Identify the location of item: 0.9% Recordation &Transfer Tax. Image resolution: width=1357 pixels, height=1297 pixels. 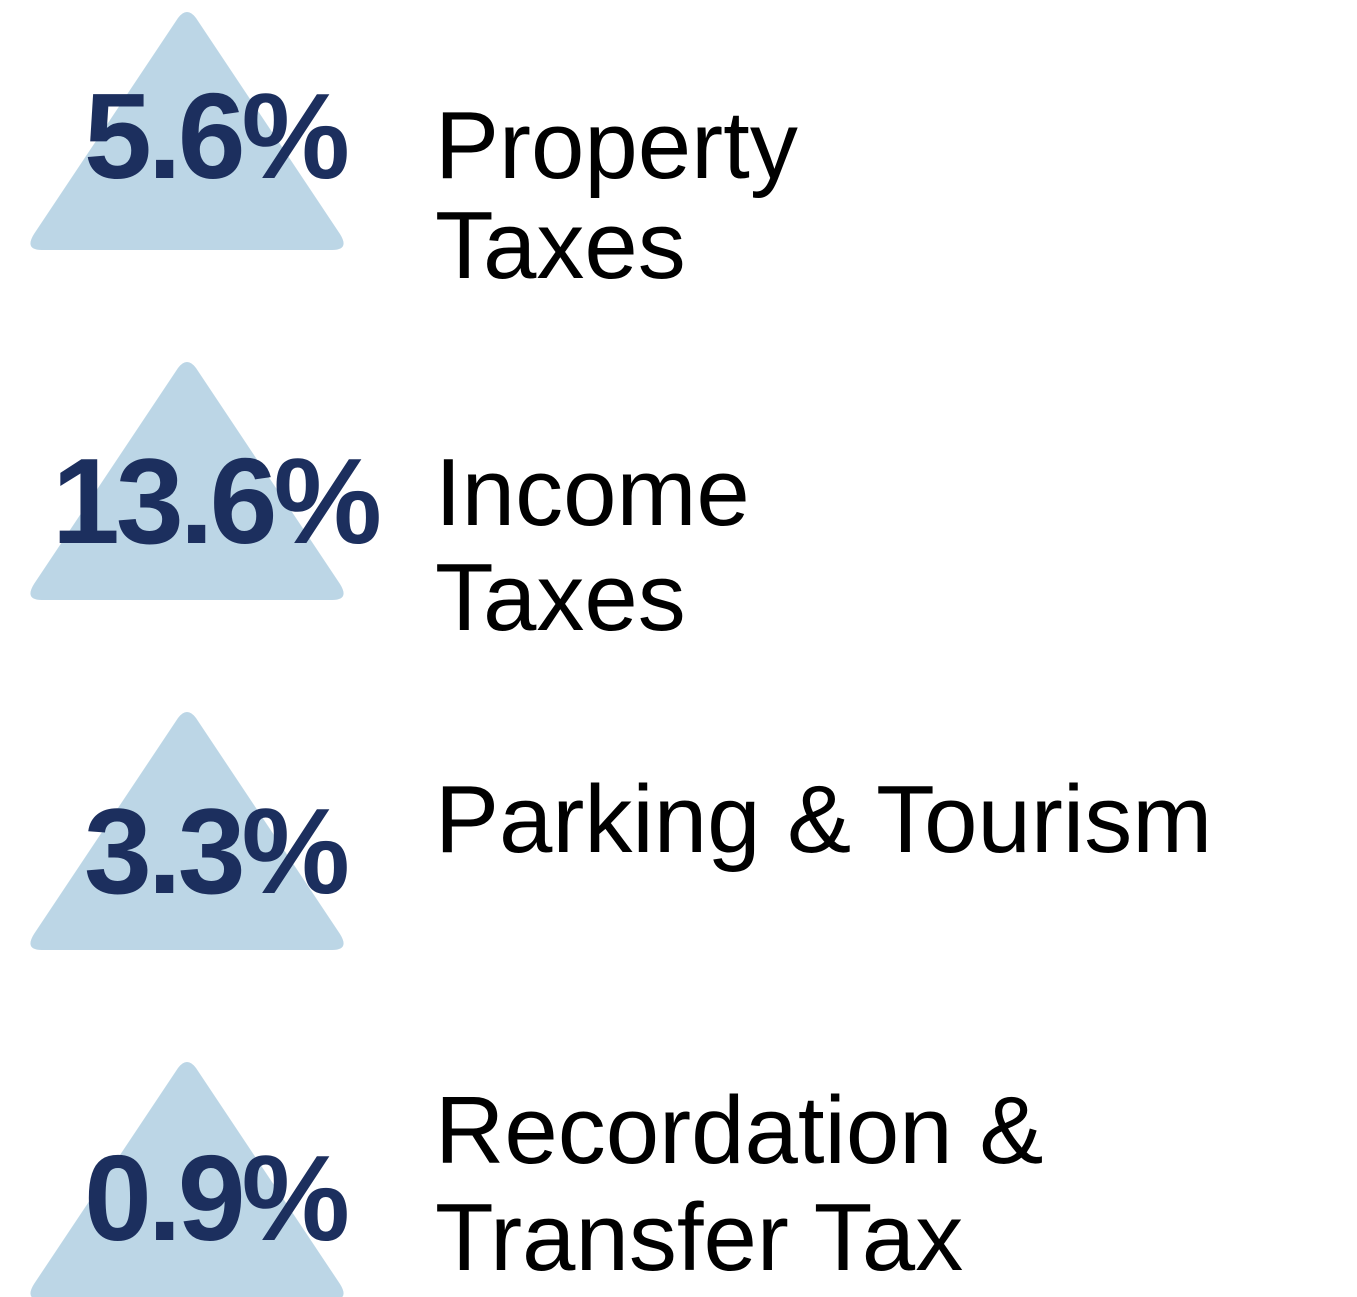
(536, 1179).